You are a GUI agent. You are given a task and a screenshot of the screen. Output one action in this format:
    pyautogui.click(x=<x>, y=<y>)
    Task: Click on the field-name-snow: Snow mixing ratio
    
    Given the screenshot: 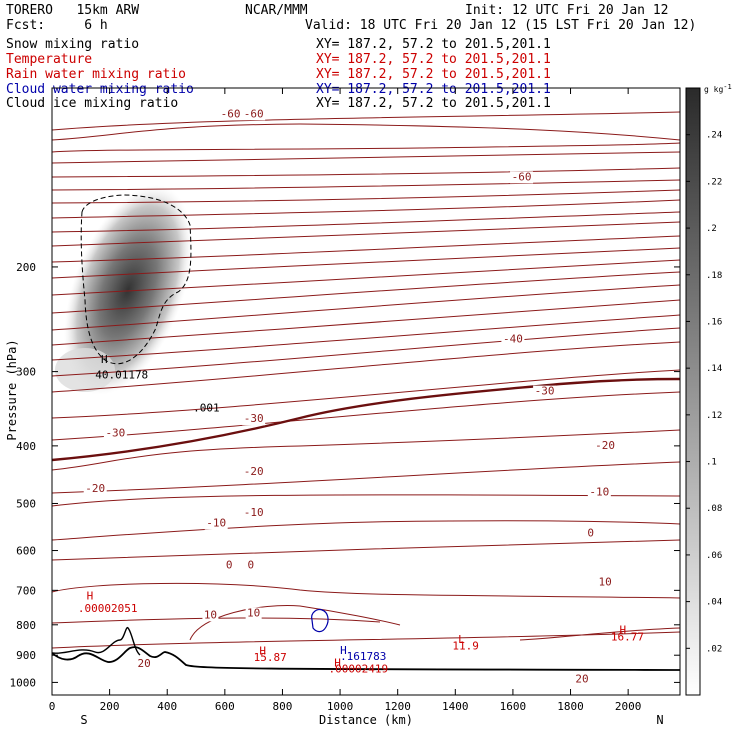 What is the action you would take?
    pyautogui.click(x=73, y=44)
    